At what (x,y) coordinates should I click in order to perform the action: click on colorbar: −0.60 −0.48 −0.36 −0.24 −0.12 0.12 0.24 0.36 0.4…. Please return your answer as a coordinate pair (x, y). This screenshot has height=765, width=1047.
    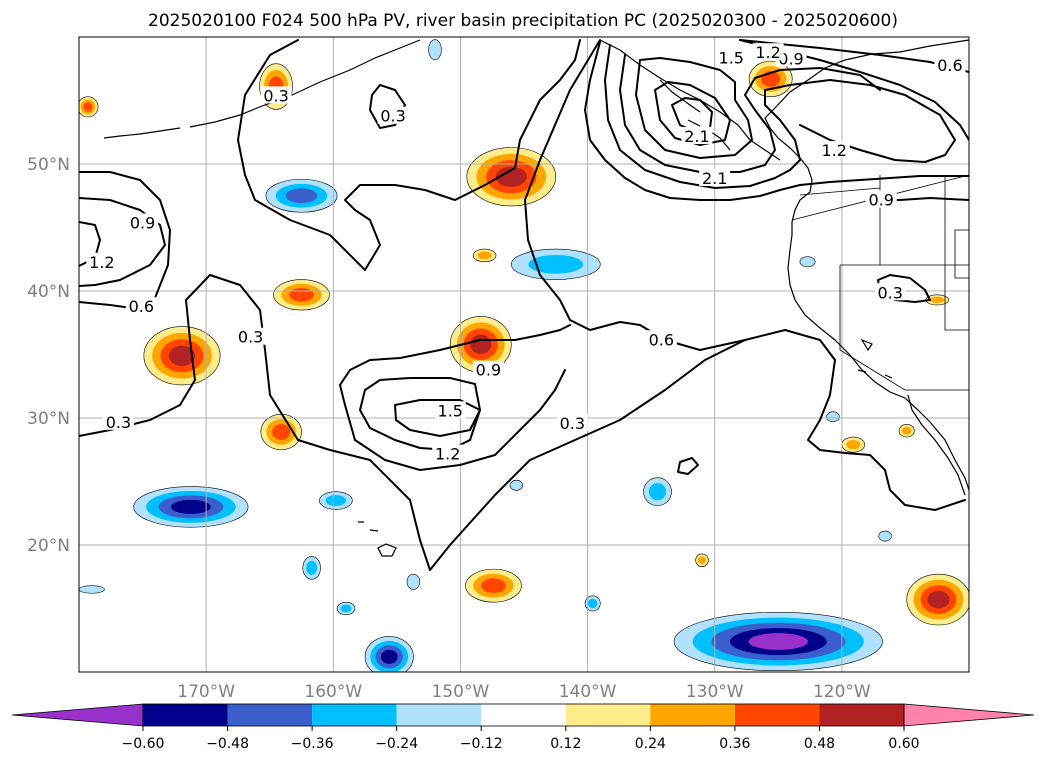
    Looking at the image, I should click on (523, 727).